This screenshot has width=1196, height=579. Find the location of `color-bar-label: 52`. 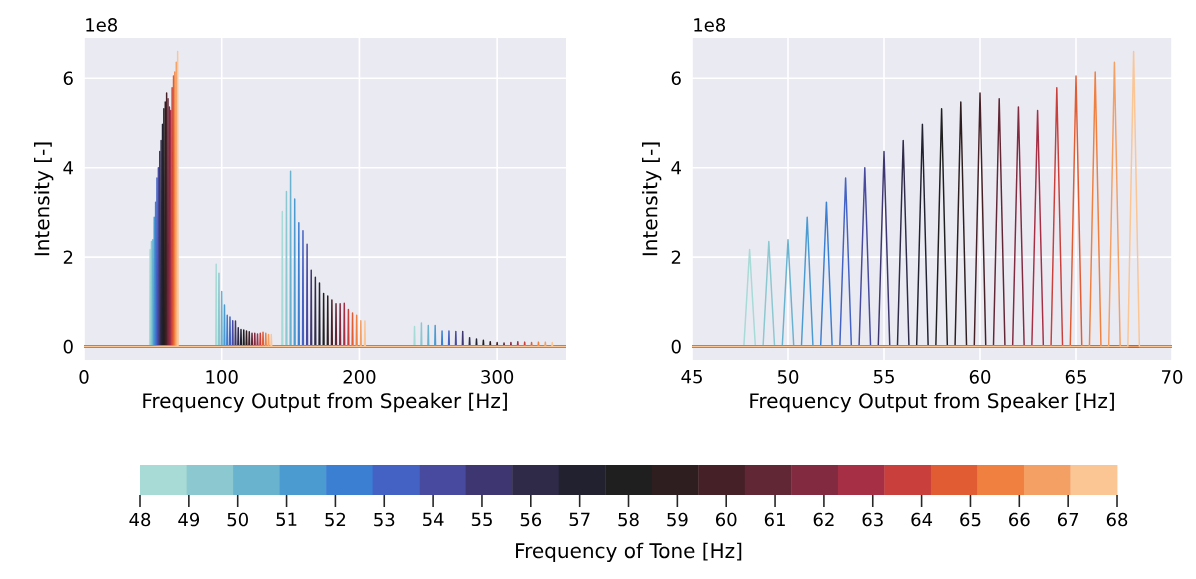

color-bar-label: 52 is located at coordinates (335, 519).